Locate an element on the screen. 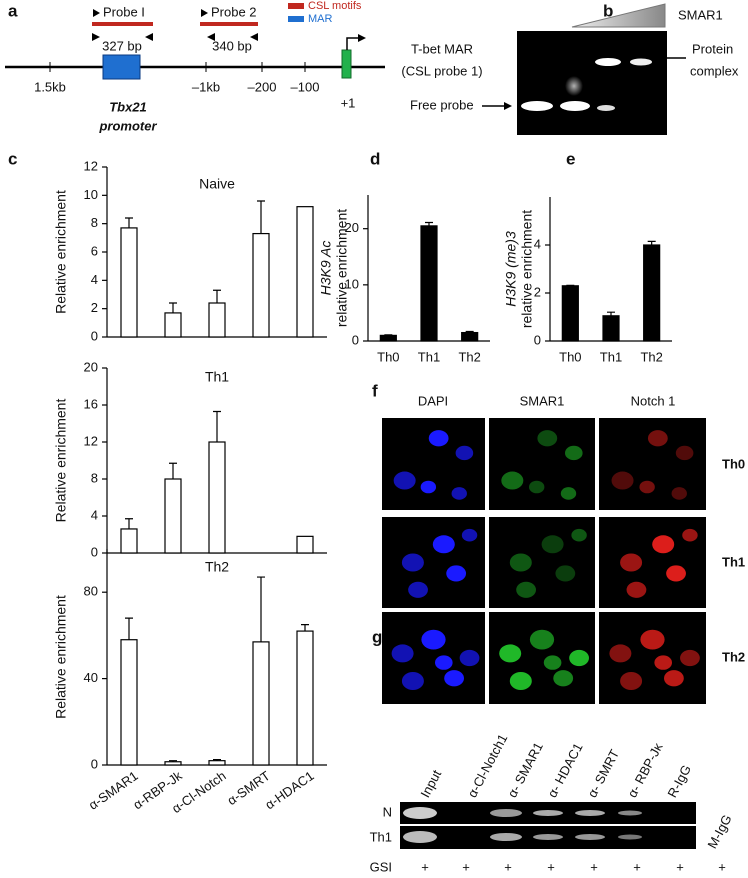  probe-label: Probe 2 is located at coordinates (234, 11).